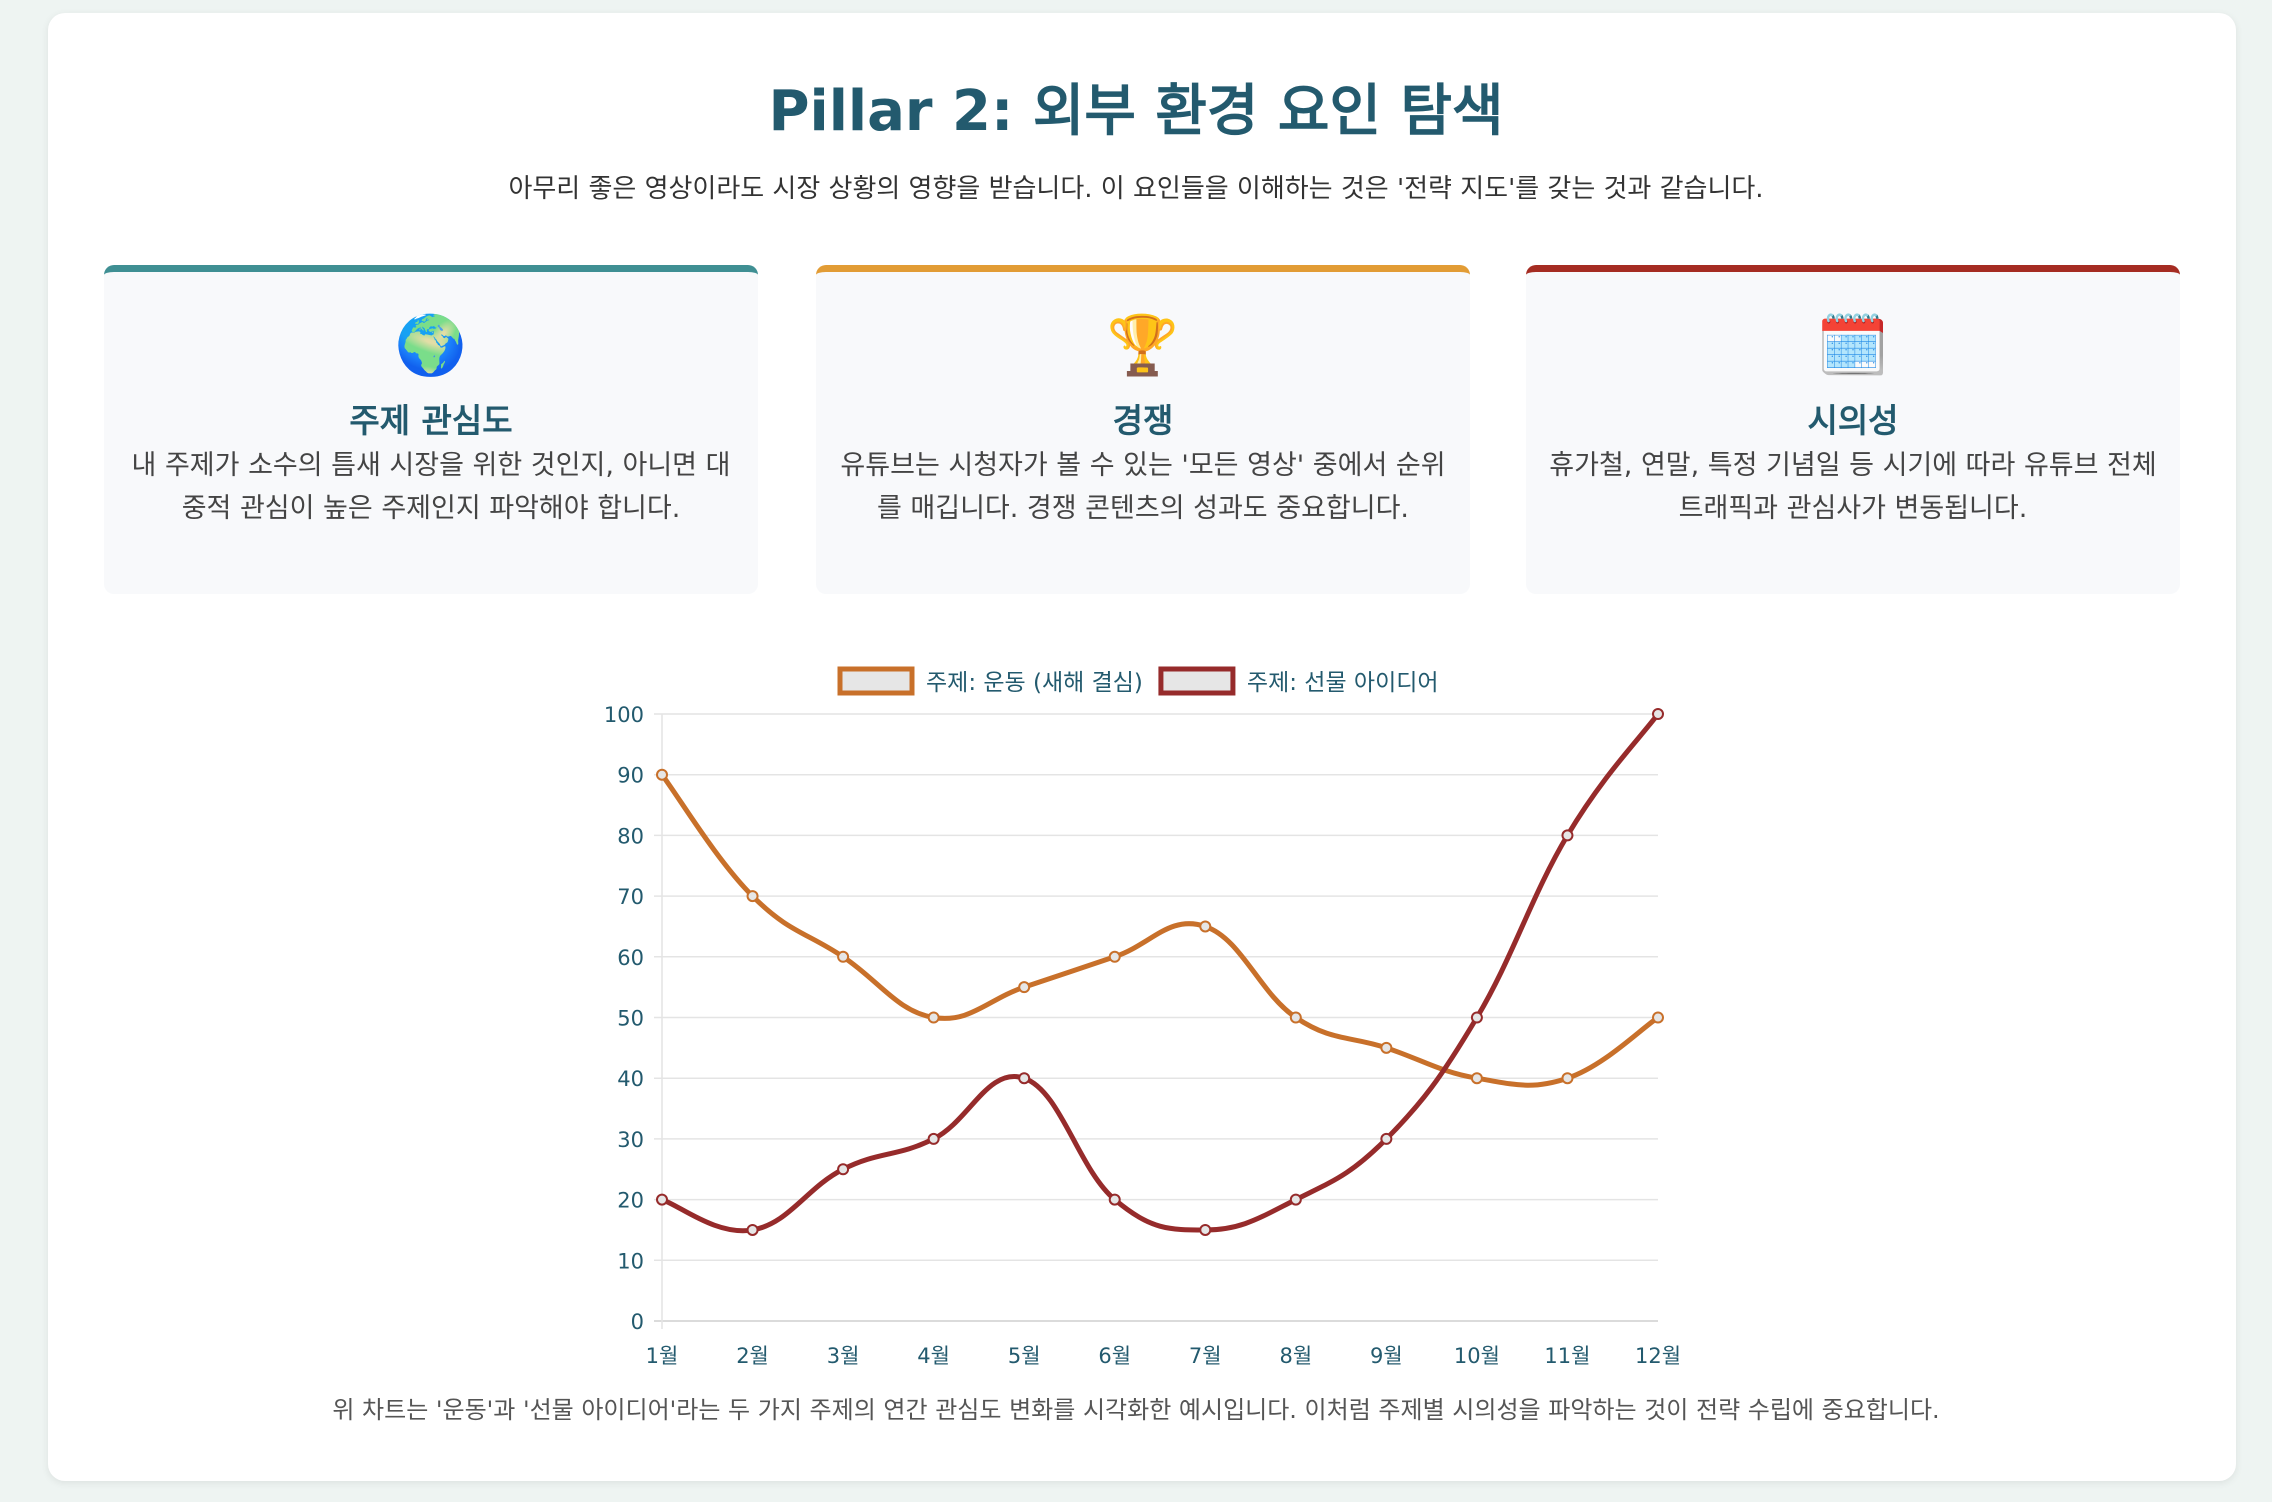 This screenshot has width=2272, height=1502. Describe the element at coordinates (630, 897) in the screenshot. I see `y-tick-label: 70` at that location.